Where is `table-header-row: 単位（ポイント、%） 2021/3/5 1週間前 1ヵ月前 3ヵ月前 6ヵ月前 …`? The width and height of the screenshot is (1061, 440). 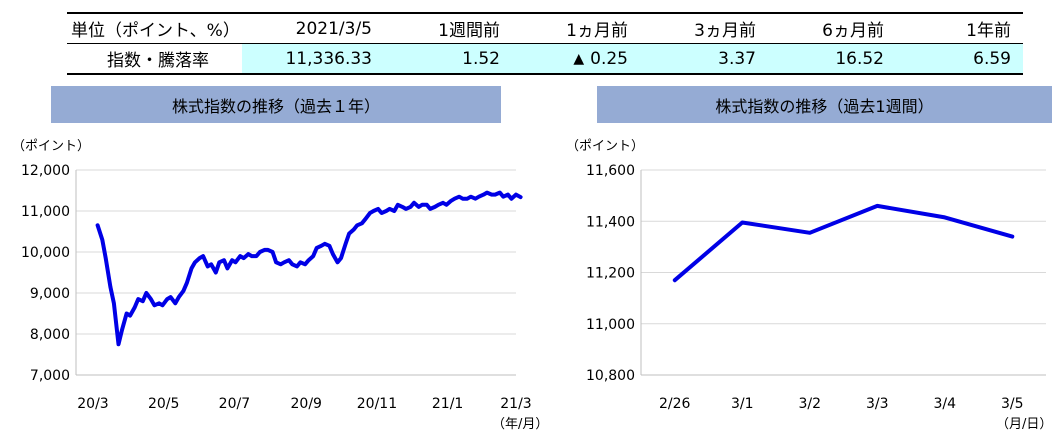
table-header-row: 単位（ポイント、%） 2021/3/5 1週間前 1ヵ月前 3ヵ月前 6ヵ月前 … is located at coordinates (545, 28).